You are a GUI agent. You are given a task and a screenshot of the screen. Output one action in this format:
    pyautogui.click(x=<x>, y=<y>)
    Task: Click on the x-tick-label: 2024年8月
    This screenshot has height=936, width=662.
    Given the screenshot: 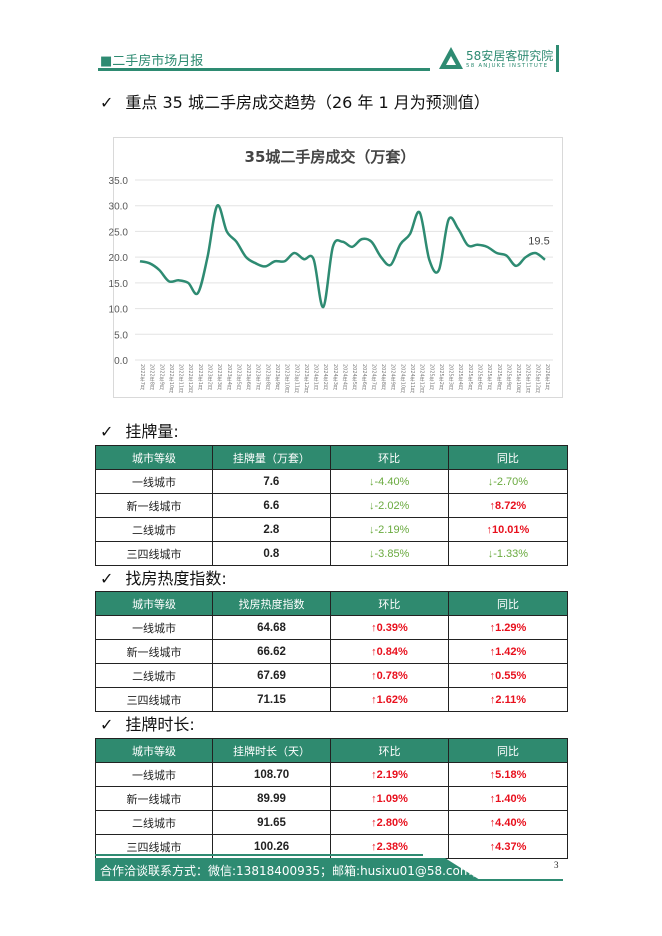 What is the action you would take?
    pyautogui.click(x=383, y=377)
    